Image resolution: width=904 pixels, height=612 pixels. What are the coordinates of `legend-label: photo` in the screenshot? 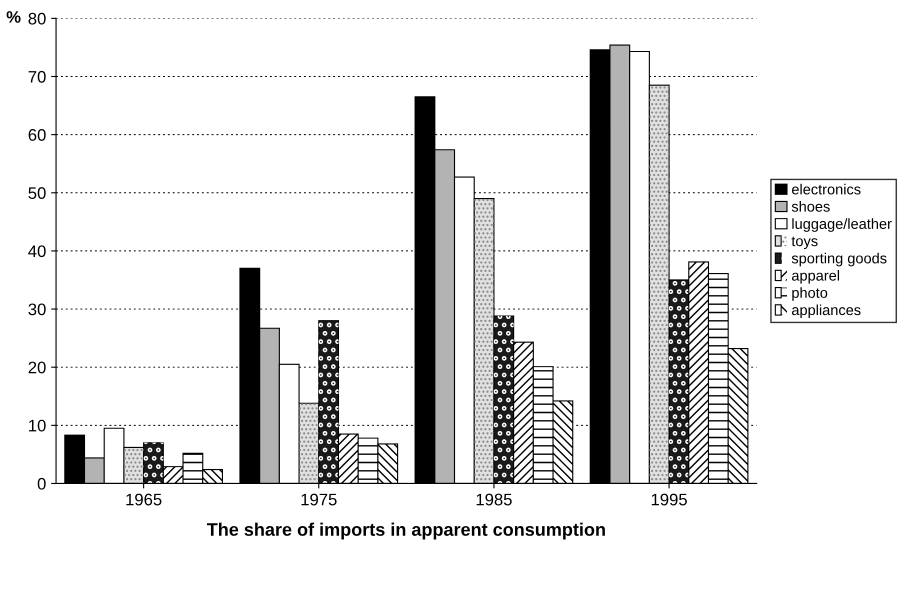 It's located at (810, 294).